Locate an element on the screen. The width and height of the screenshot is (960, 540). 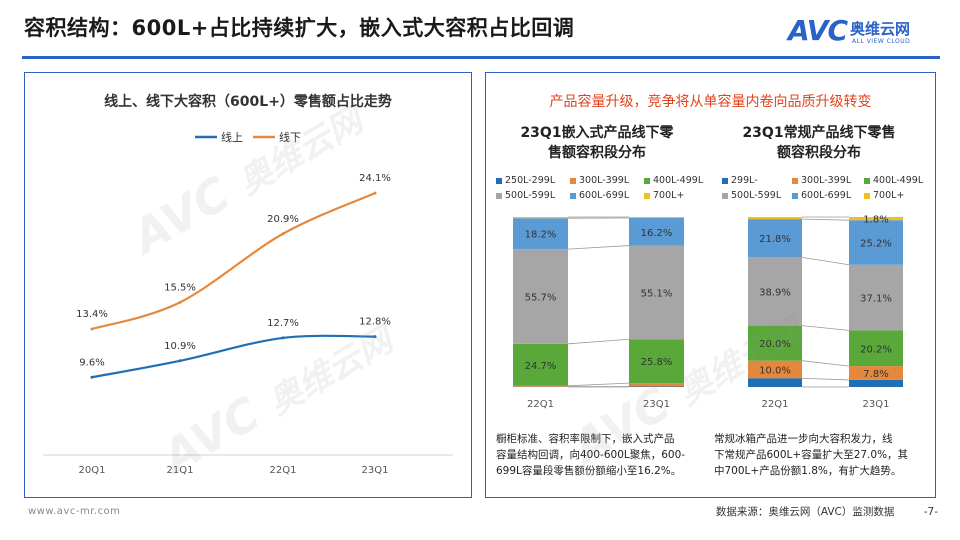
data-label: 15.5% is located at coordinates (180, 287).